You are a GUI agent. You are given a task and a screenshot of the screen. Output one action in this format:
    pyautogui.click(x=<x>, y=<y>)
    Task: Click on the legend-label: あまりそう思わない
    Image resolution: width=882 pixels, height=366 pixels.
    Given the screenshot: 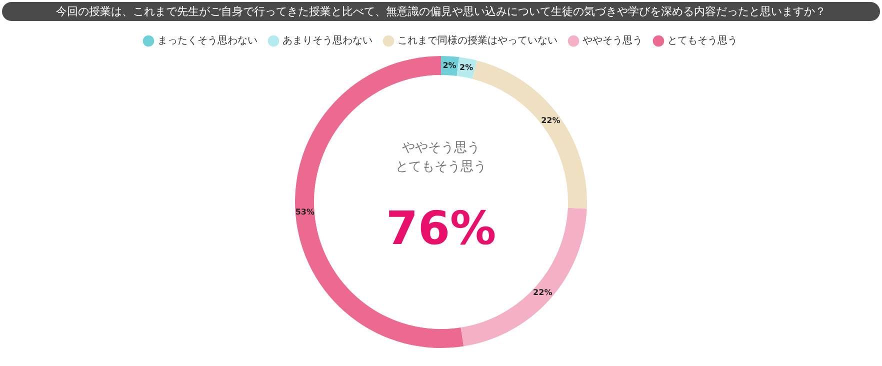 What is the action you would take?
    pyautogui.click(x=327, y=41)
    